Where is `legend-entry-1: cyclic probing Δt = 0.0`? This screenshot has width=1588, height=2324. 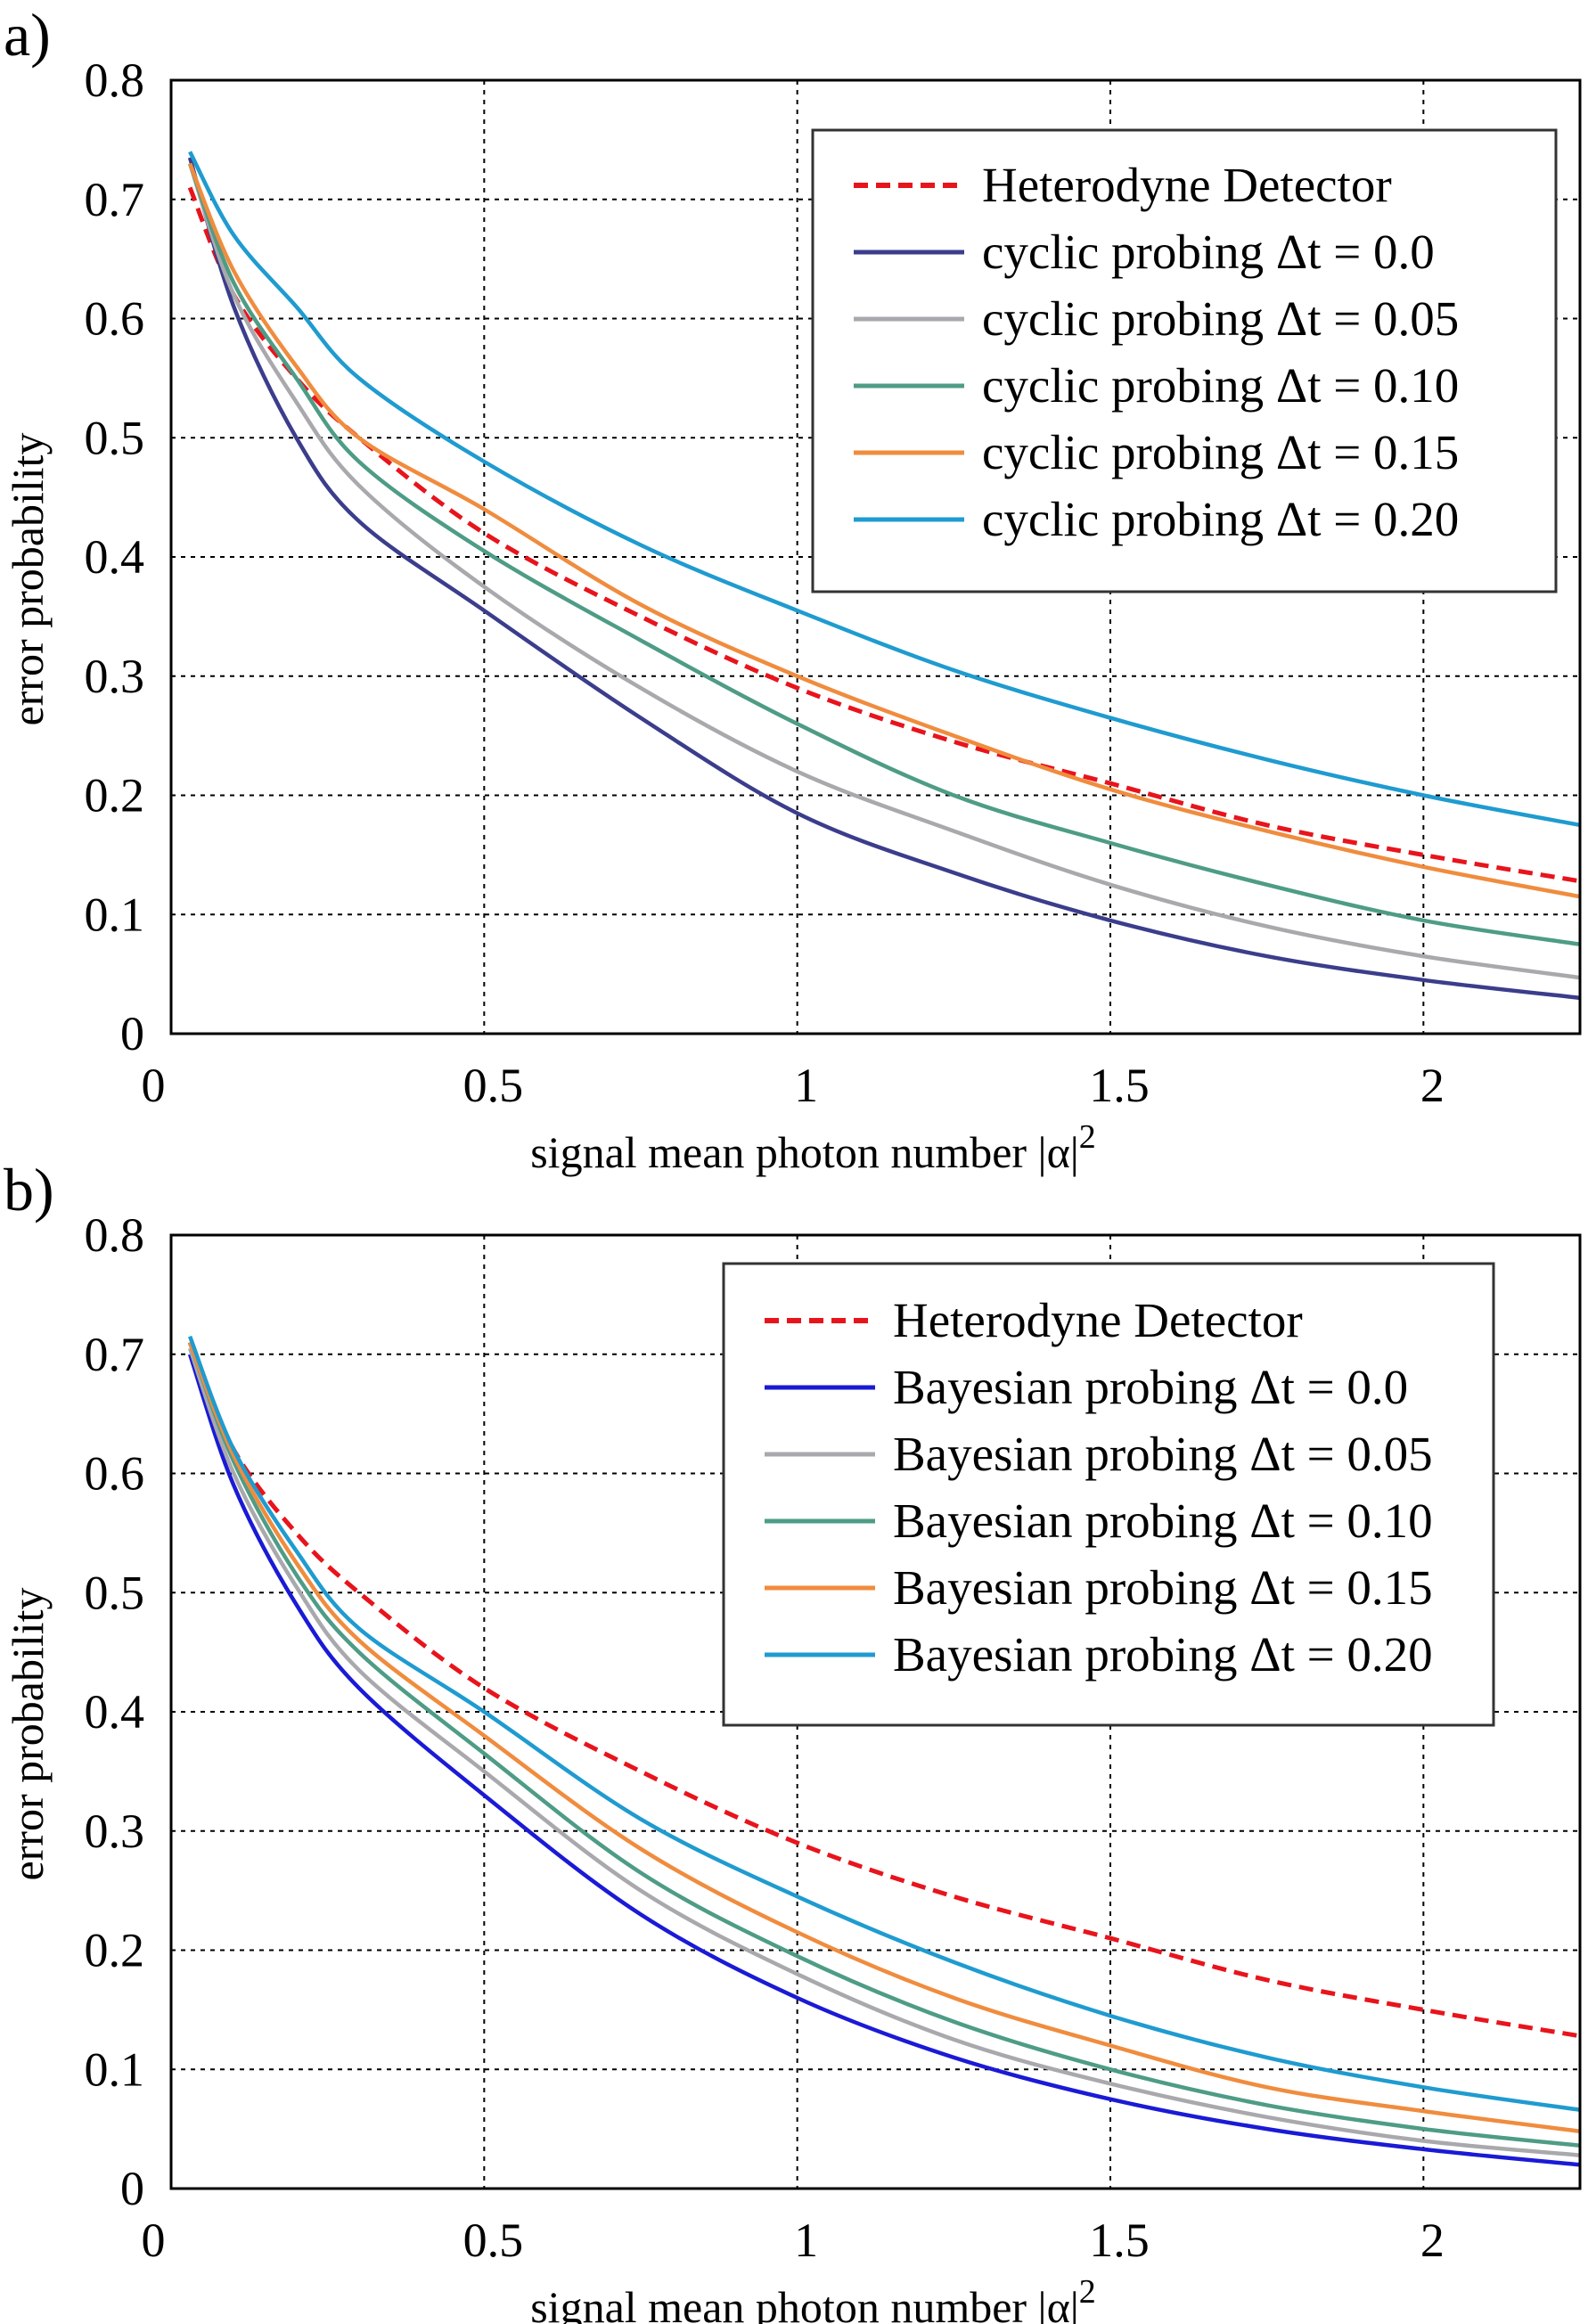 legend-entry-1: cyclic probing Δt = 0.0 is located at coordinates (1208, 252).